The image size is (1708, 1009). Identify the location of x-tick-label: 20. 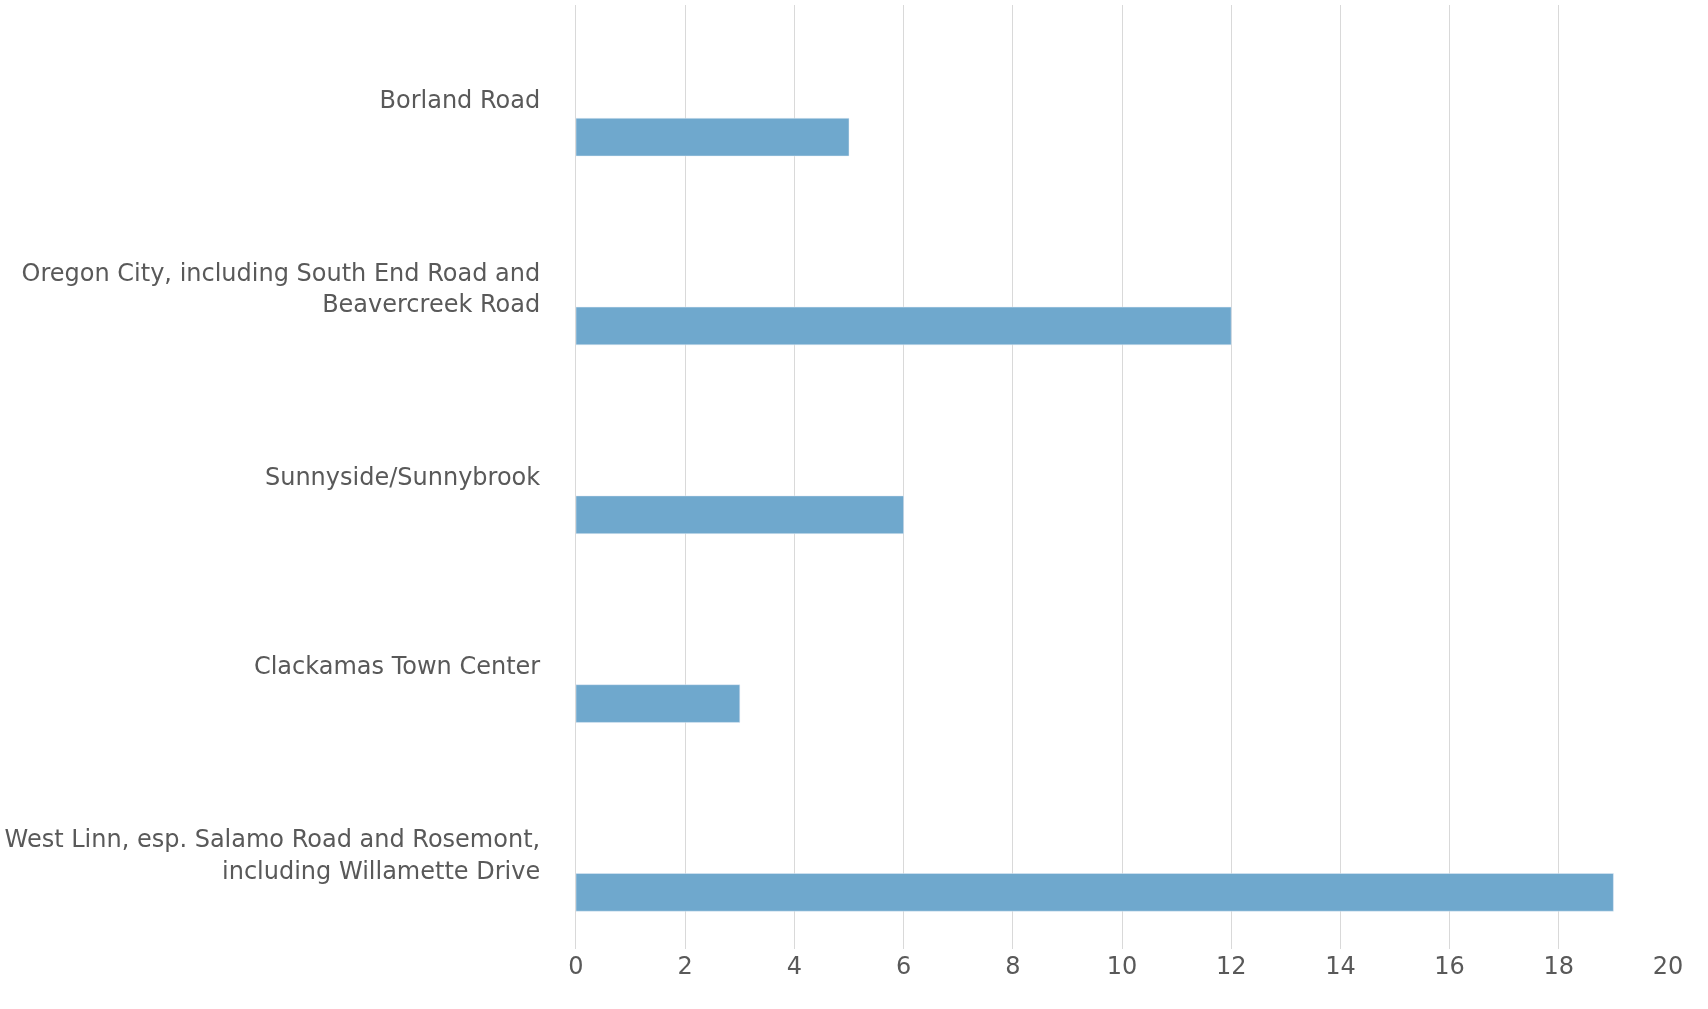
(1668, 966).